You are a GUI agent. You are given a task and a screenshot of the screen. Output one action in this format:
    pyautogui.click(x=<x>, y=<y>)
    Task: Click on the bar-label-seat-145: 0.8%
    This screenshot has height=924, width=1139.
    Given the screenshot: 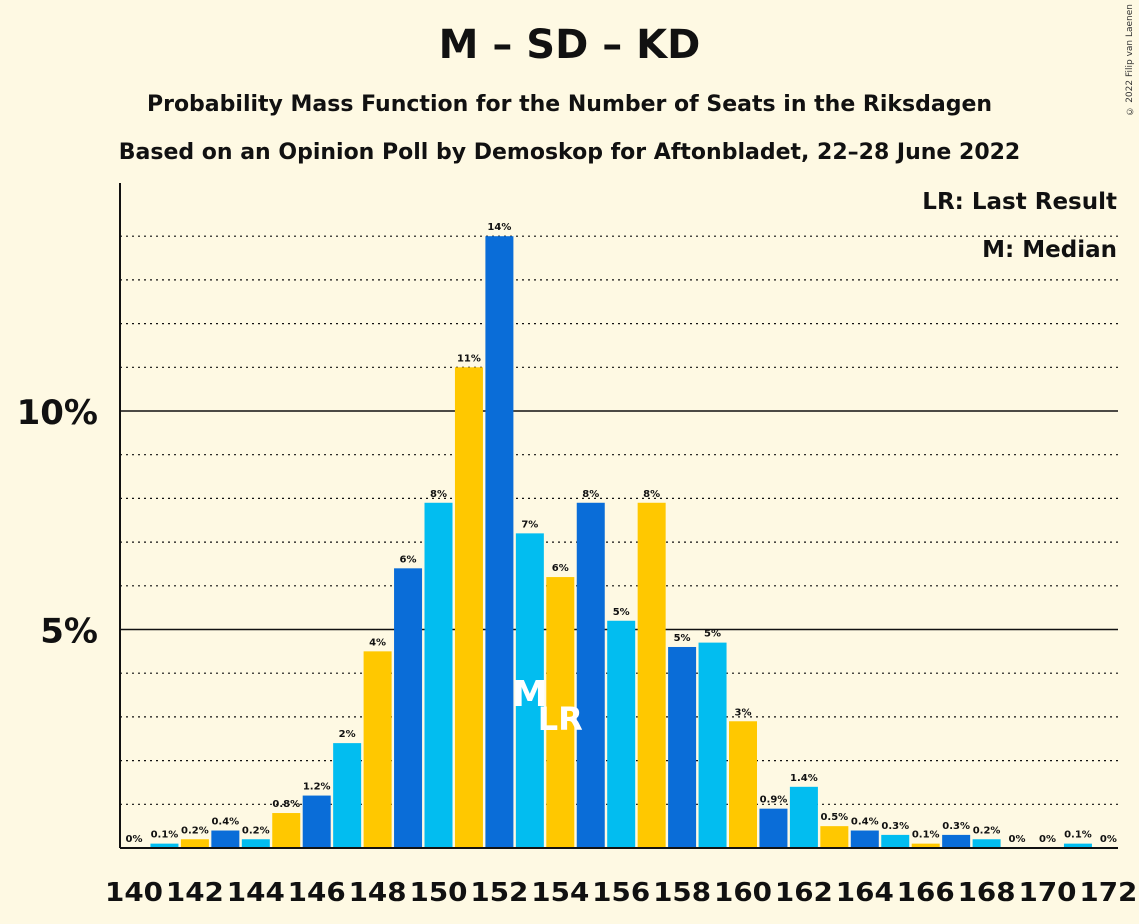 What is the action you would take?
    pyautogui.click(x=286, y=804)
    